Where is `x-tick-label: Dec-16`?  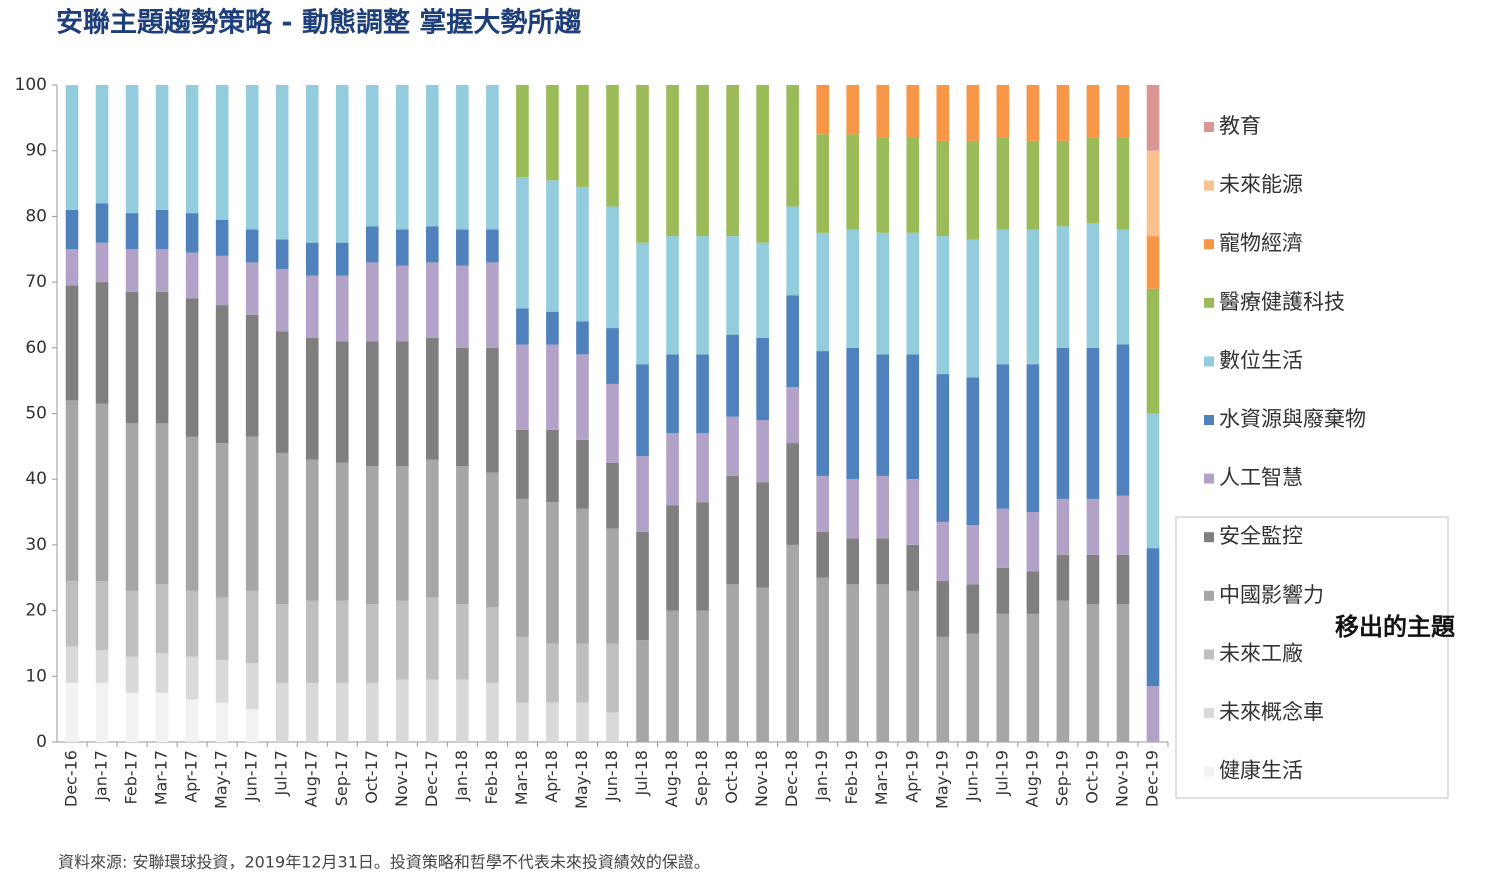 x-tick-label: Dec-16 is located at coordinates (71, 778).